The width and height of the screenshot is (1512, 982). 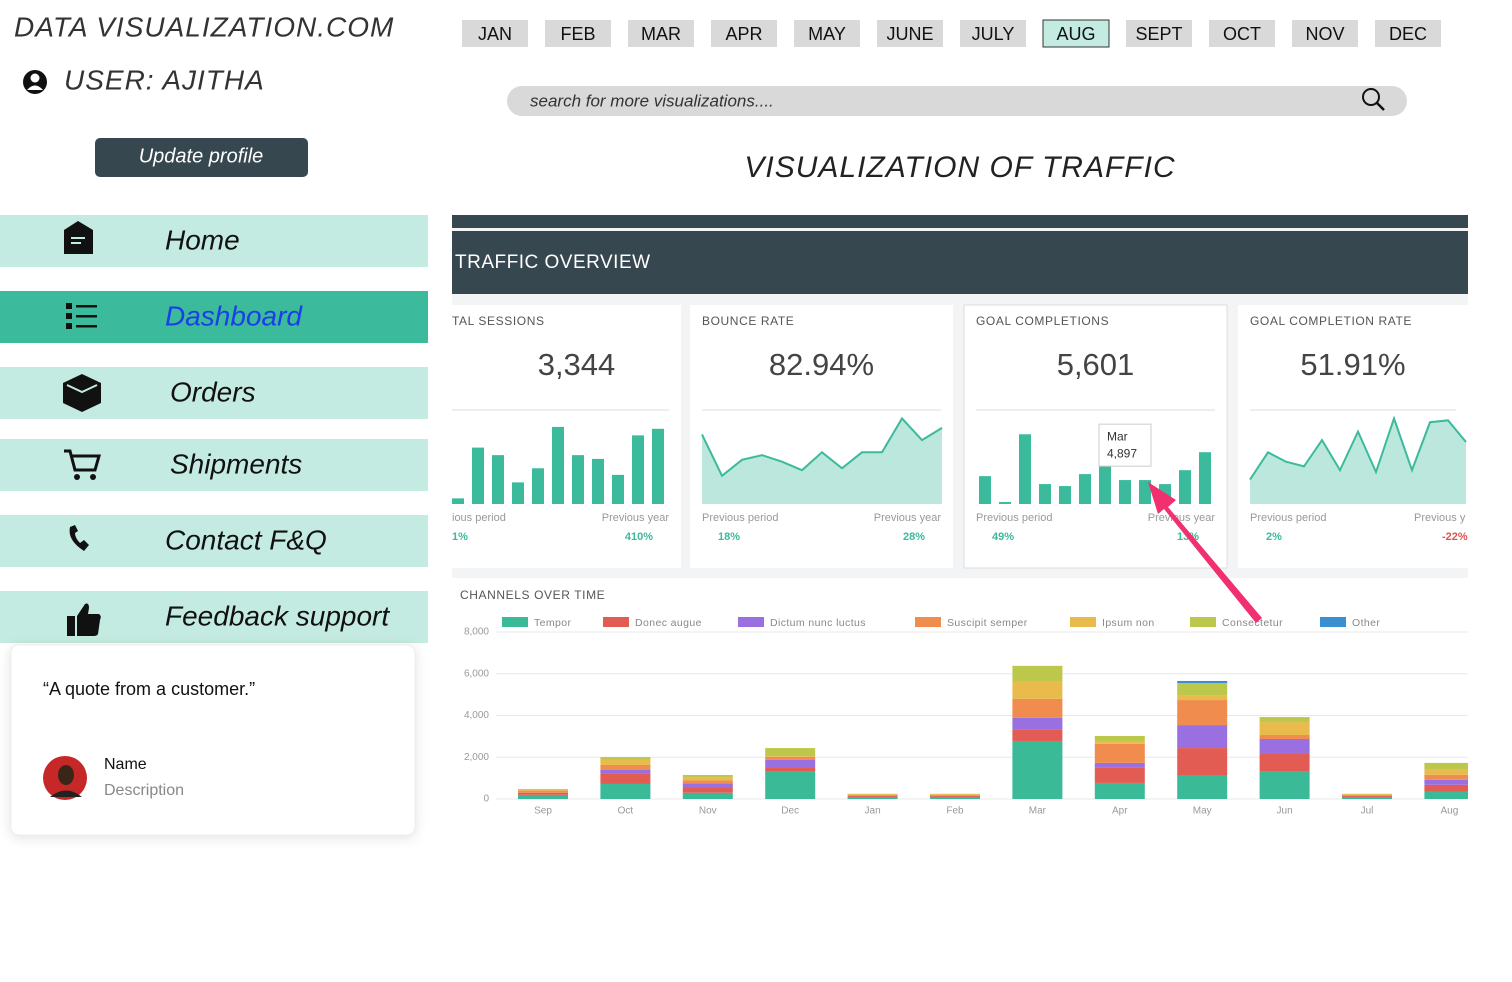 What do you see at coordinates (1366, 623) in the screenshot?
I see `legend-label: Other` at bounding box center [1366, 623].